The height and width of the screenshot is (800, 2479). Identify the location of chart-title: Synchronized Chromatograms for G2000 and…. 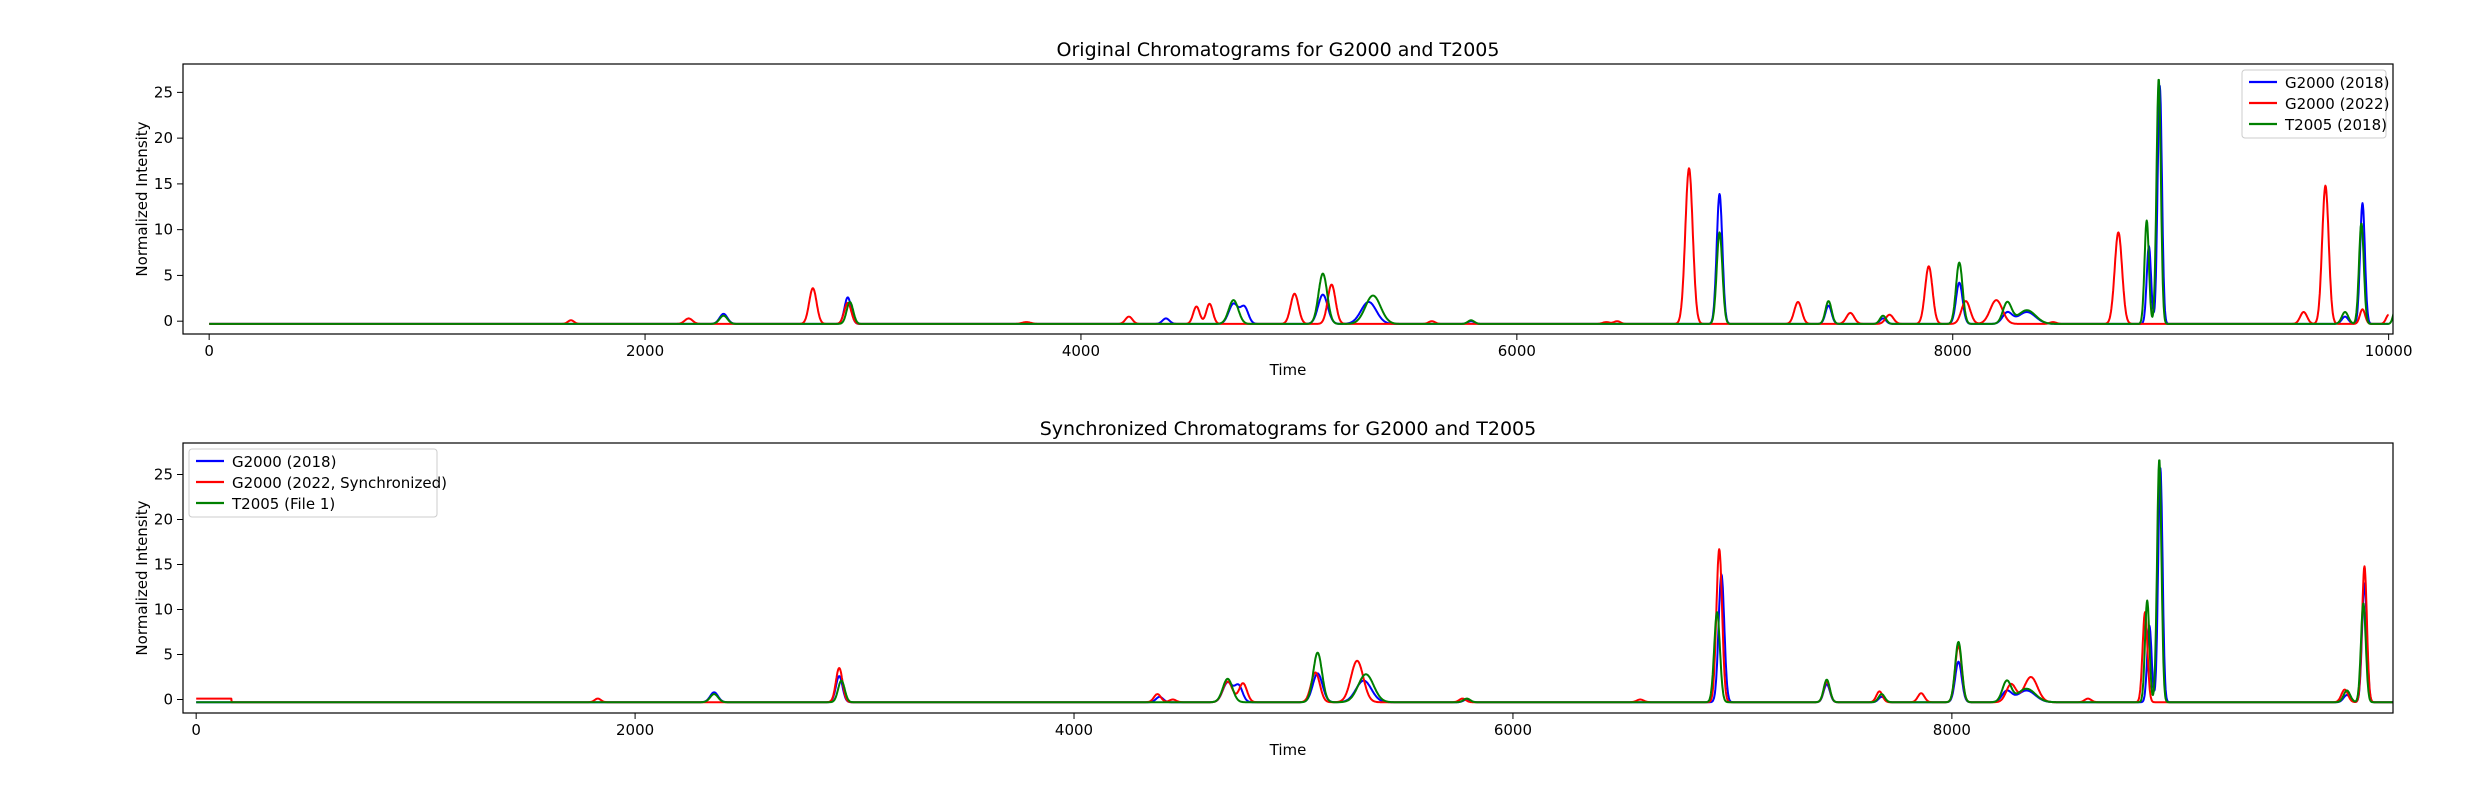
(1288, 429).